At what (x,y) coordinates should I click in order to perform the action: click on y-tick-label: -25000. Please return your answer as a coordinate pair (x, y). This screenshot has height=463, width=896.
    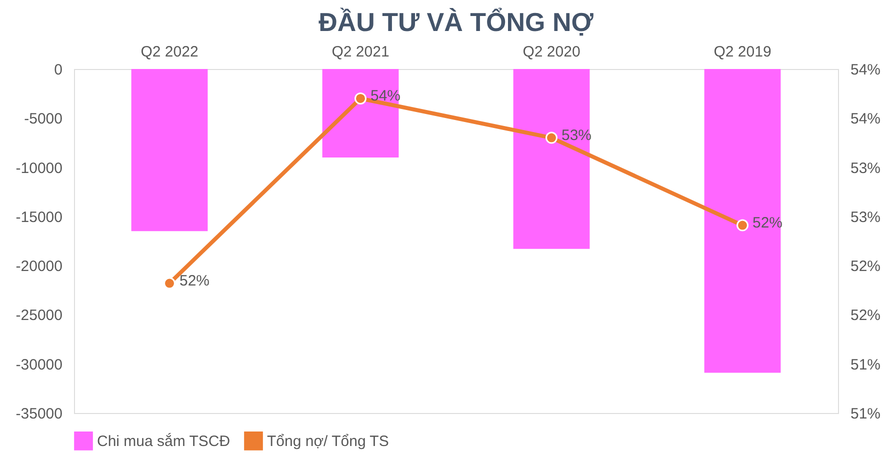
    Looking at the image, I should click on (39, 315).